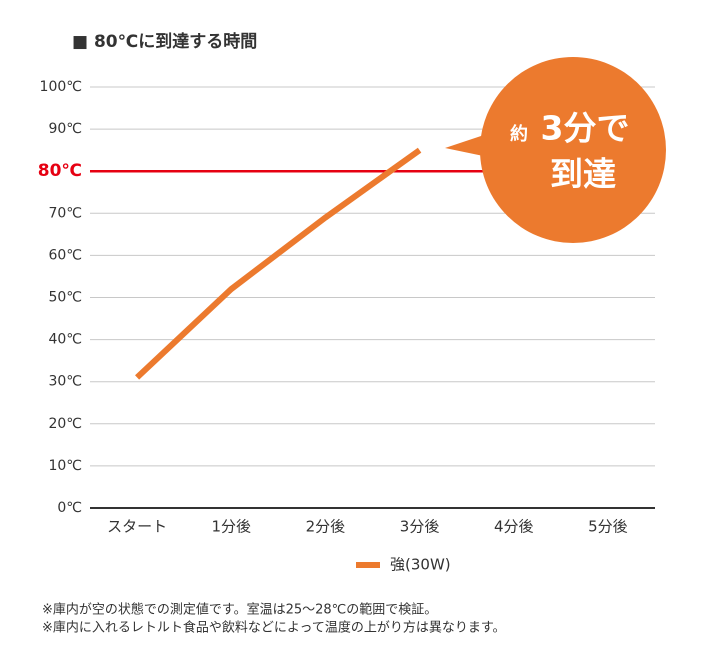 The height and width of the screenshot is (655, 712). Describe the element at coordinates (65, 129) in the screenshot. I see `y-tick-label: 90℃` at that location.